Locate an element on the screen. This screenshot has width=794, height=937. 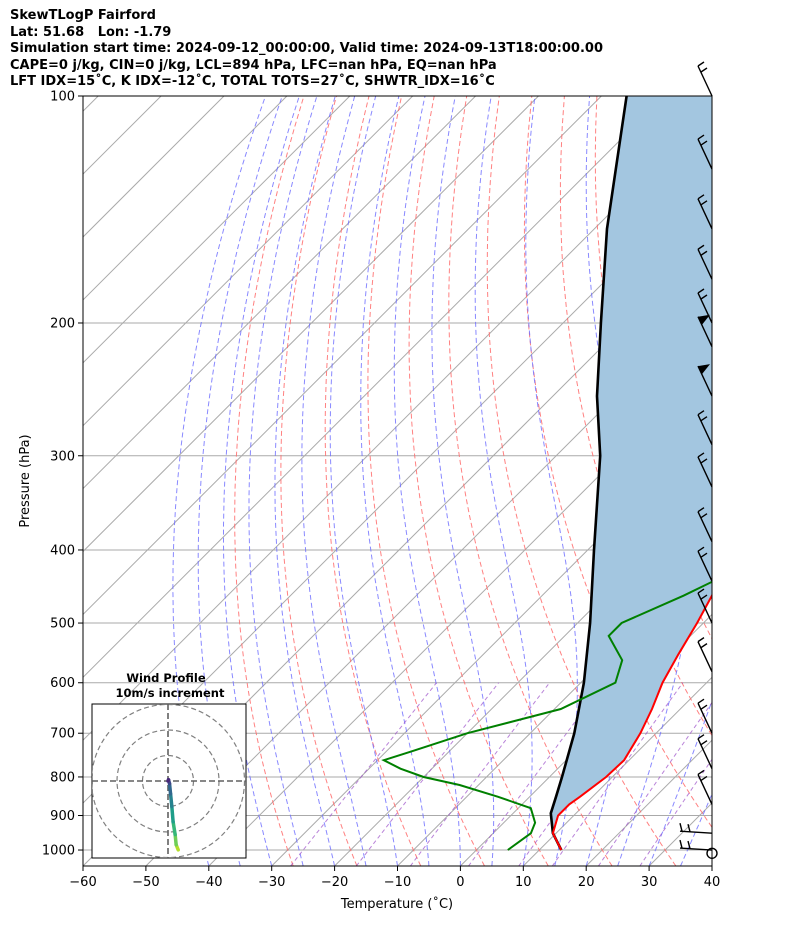
wind-barbs is located at coordinates (698, 460).